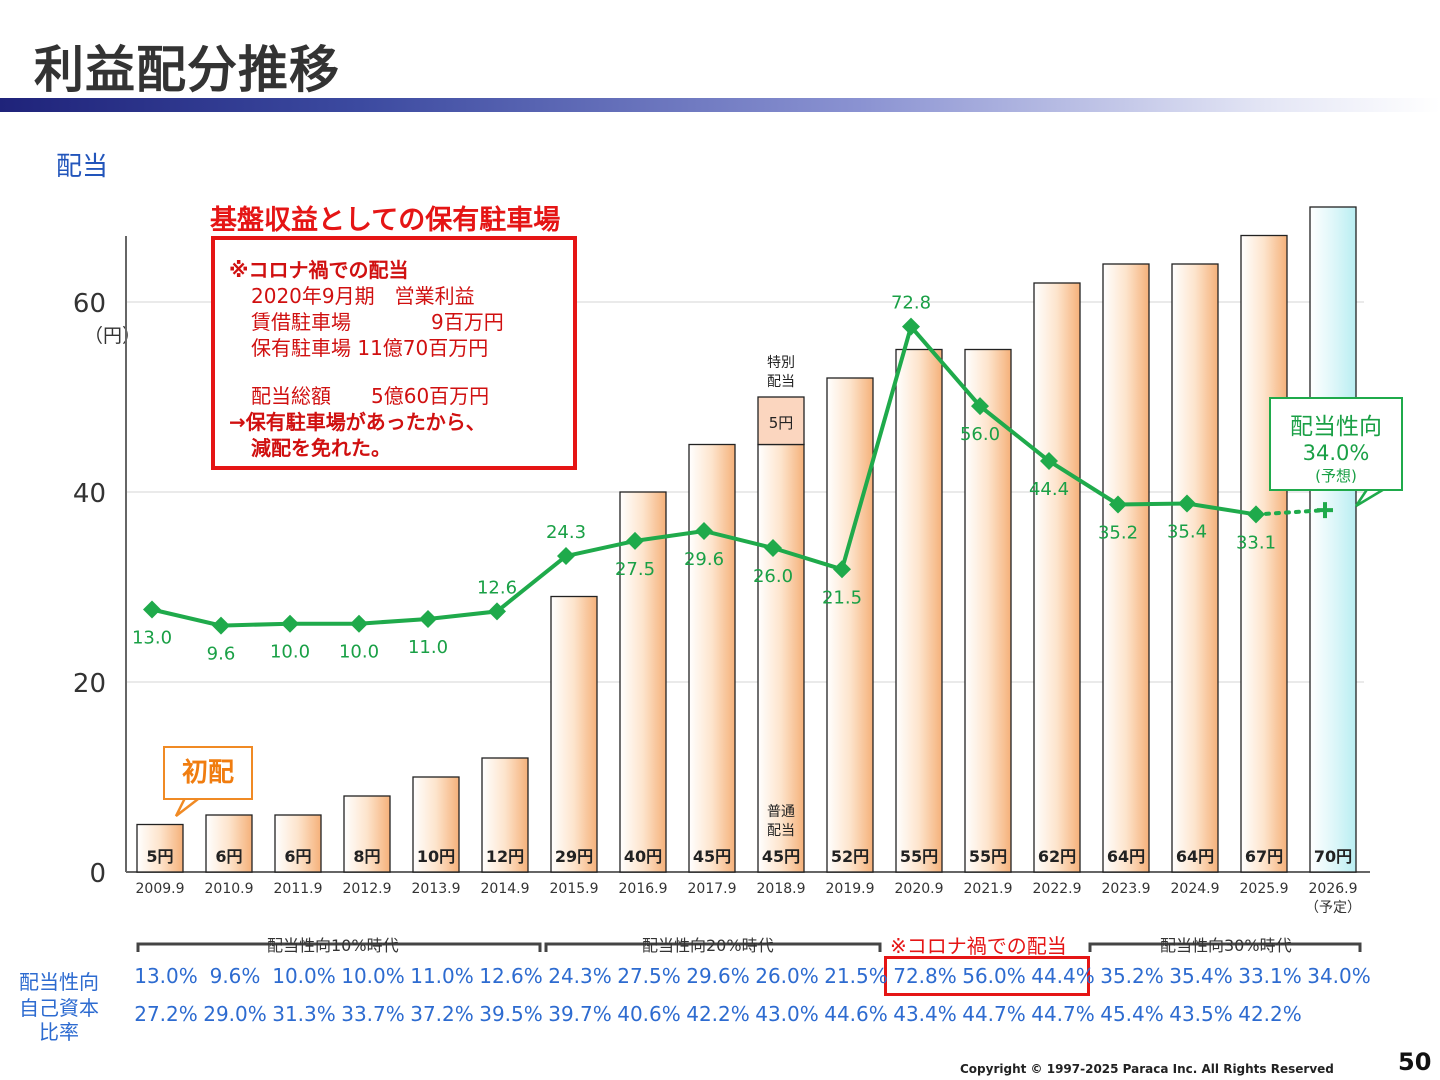 The width and height of the screenshot is (1440, 1080). I want to click on equity-ratio-cell: 43.4%, so click(925, 1014).